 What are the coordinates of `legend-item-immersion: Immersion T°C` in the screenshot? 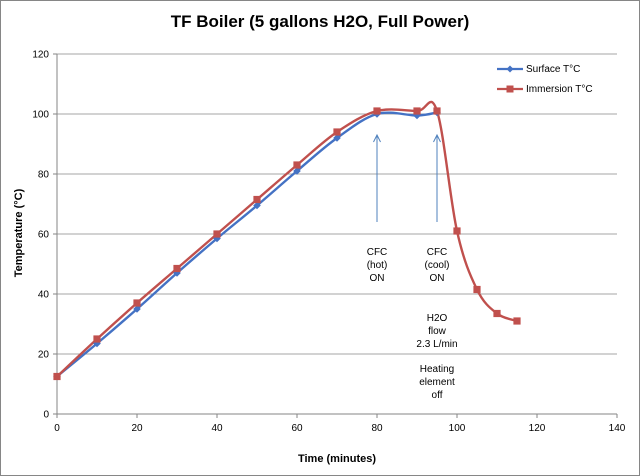 It's located at (545, 89).